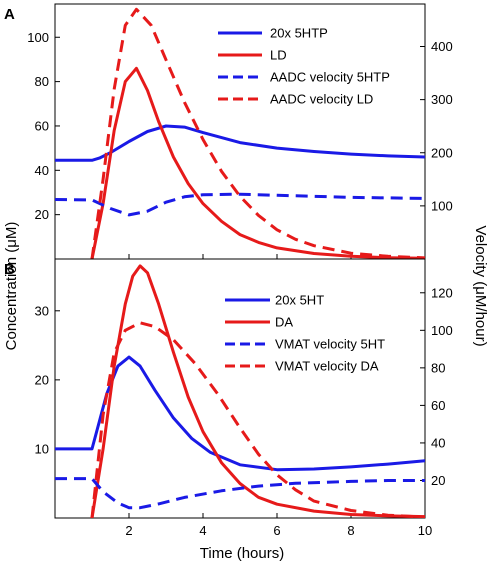 This screenshot has height=569, width=490. What do you see at coordinates (242, 553) in the screenshot?
I see `x-axis-label: Time (hours)` at bounding box center [242, 553].